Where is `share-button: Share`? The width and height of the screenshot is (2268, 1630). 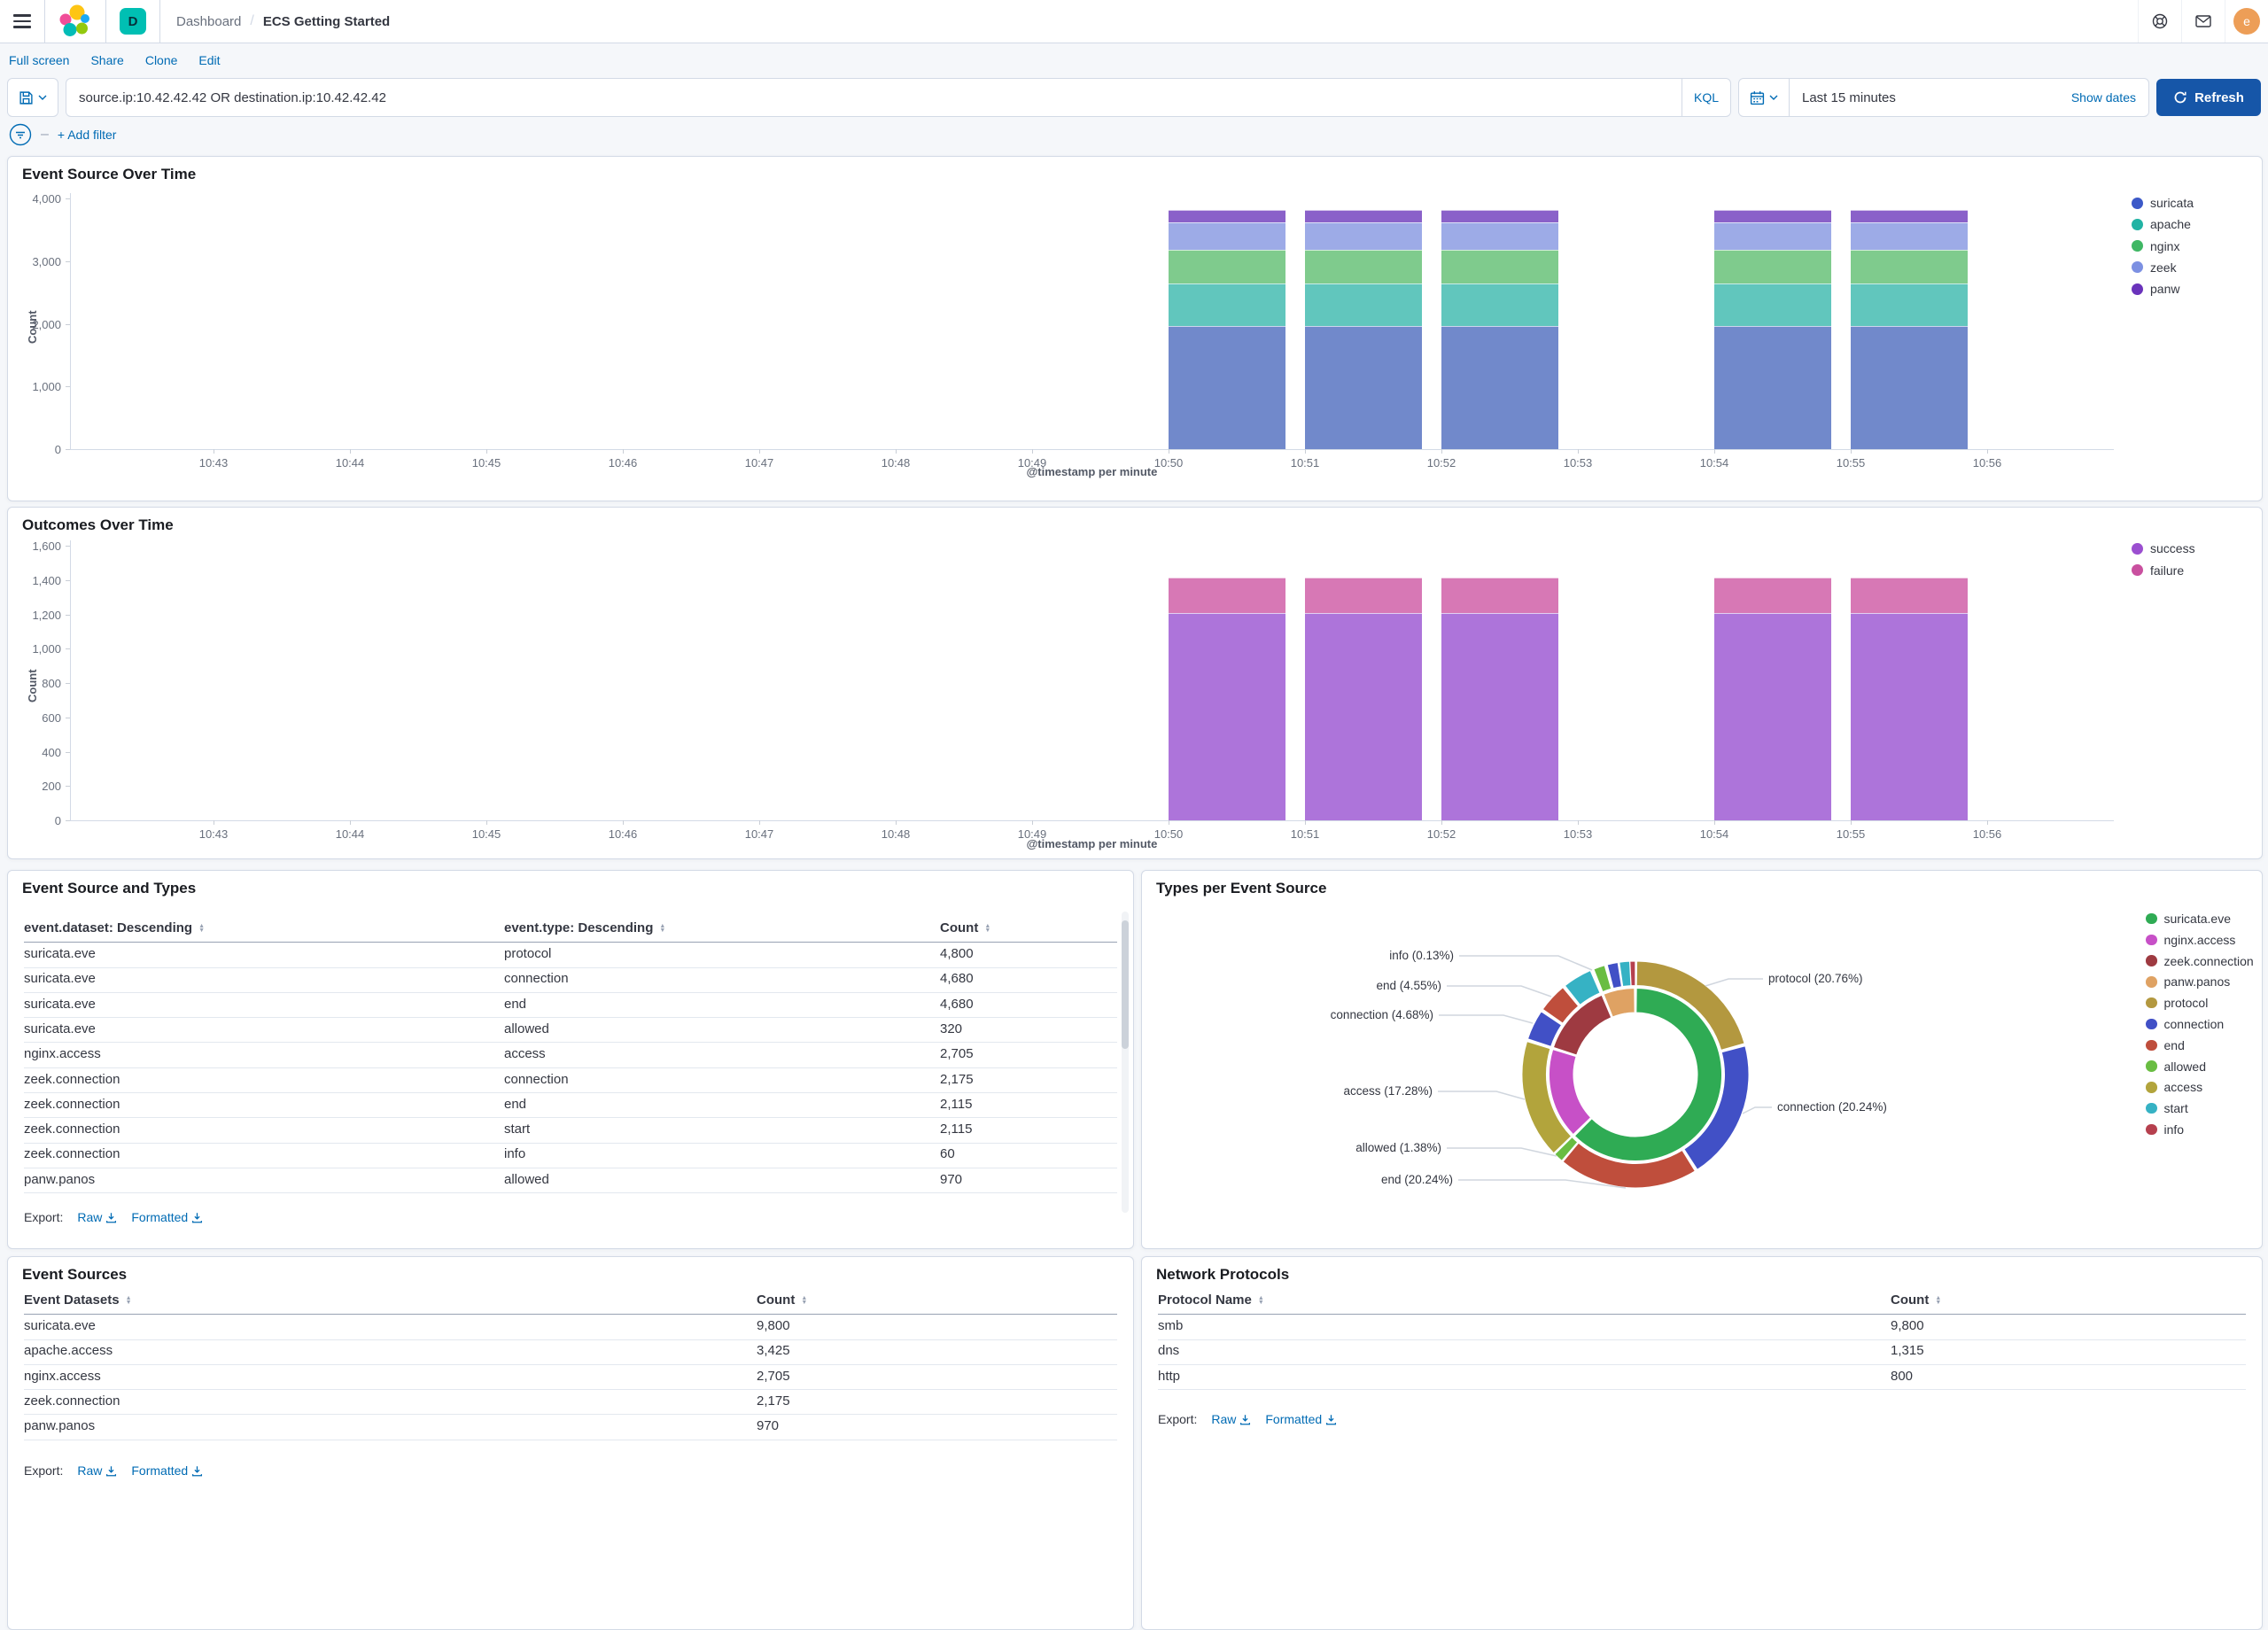 share-button: Share is located at coordinates (107, 60).